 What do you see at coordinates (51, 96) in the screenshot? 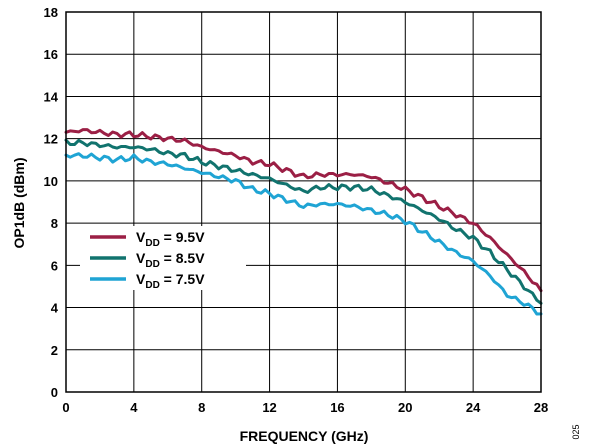
I see `y-tick-label: 14` at bounding box center [51, 96].